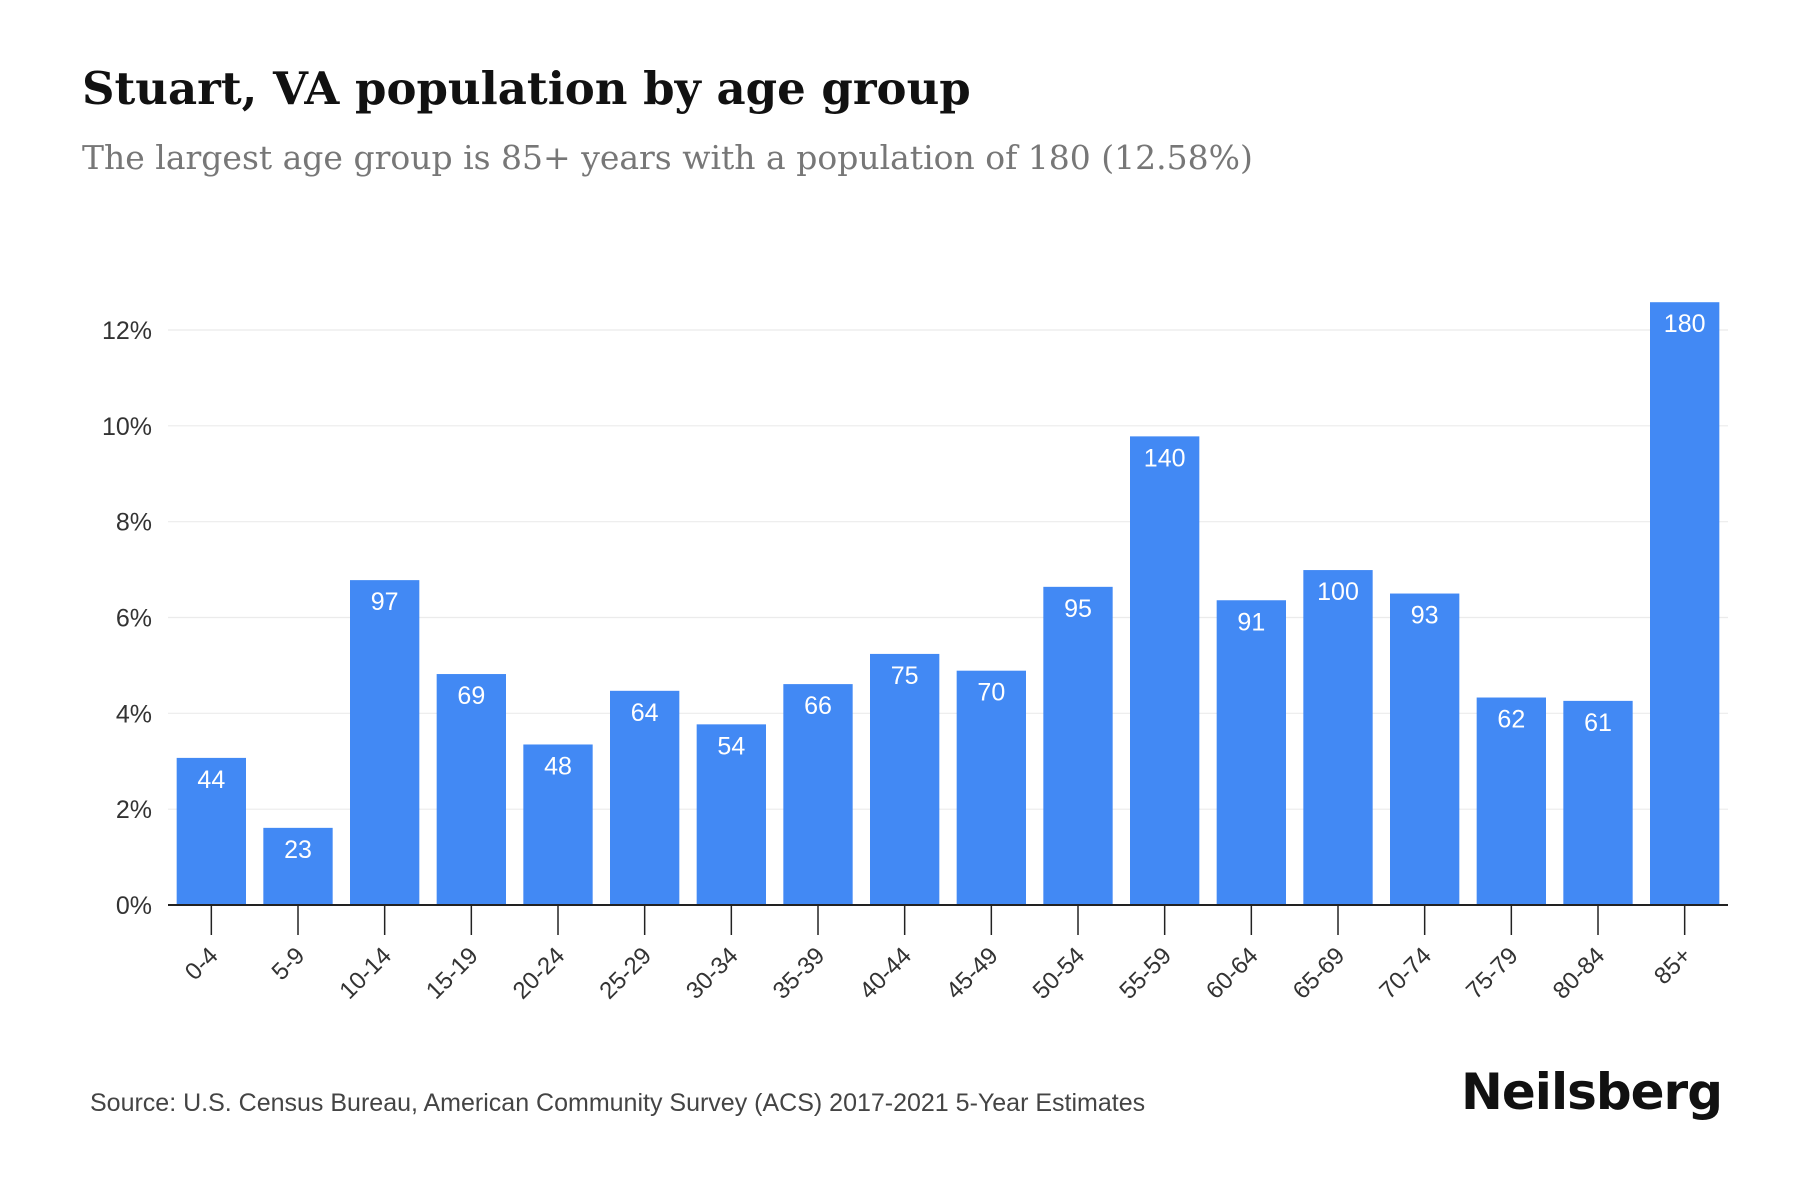 The image size is (1800, 1200). I want to click on y-tick-label: 8%, so click(134, 523).